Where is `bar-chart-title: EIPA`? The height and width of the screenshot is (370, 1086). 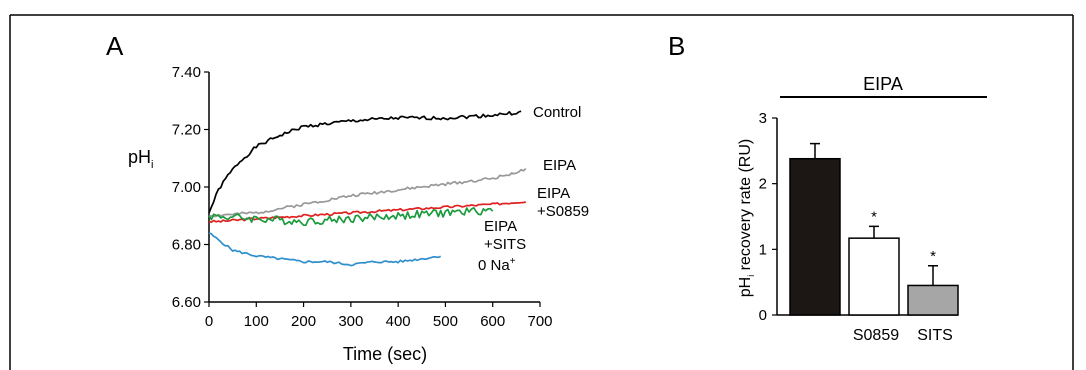 bar-chart-title: EIPA is located at coordinates (883, 84).